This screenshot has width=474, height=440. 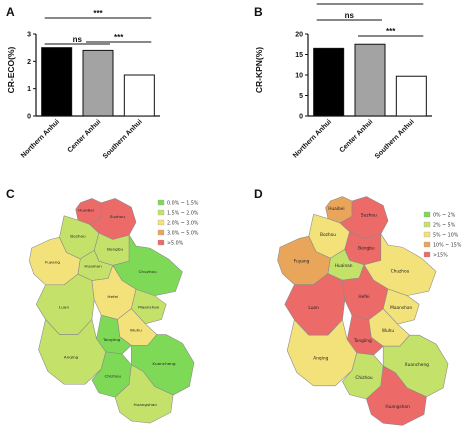 I want to click on y-axis-title-a: CR-ECO(%), so click(x=11, y=69).